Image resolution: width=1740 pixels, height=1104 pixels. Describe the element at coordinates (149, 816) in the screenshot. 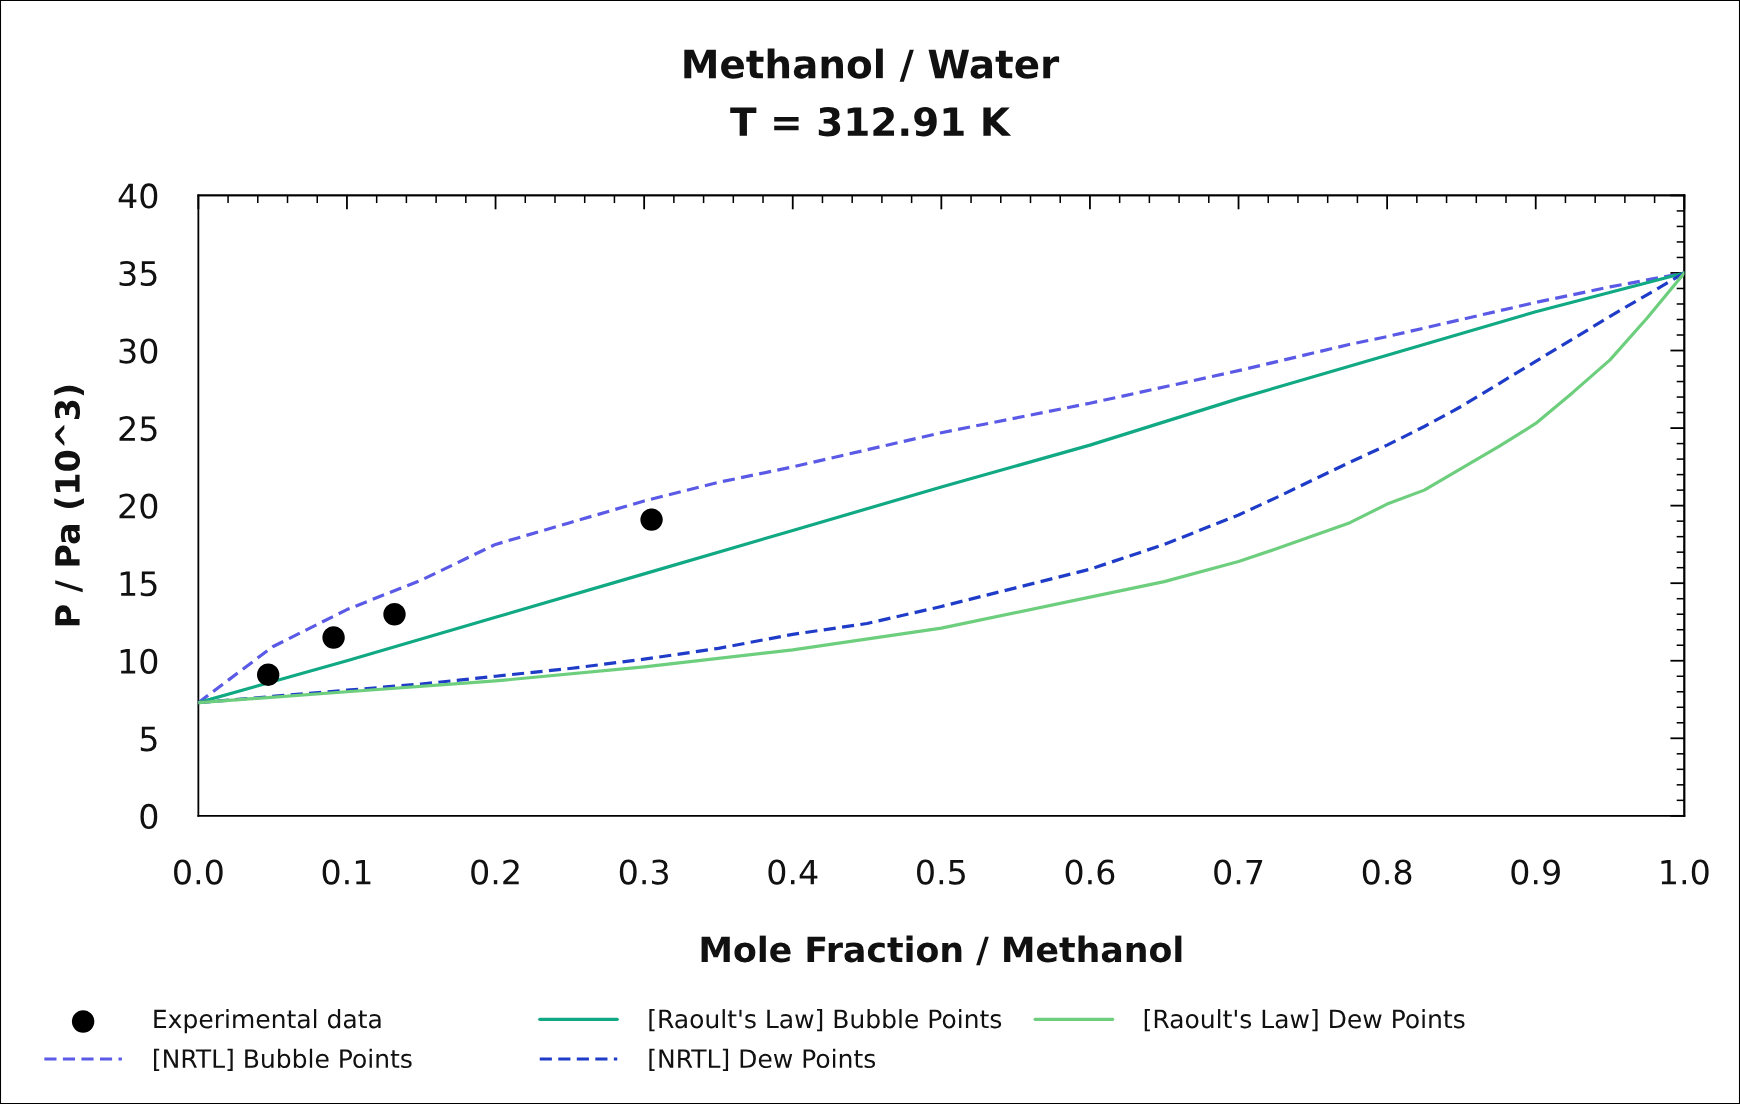

I see `y-tick-label: 0` at that location.